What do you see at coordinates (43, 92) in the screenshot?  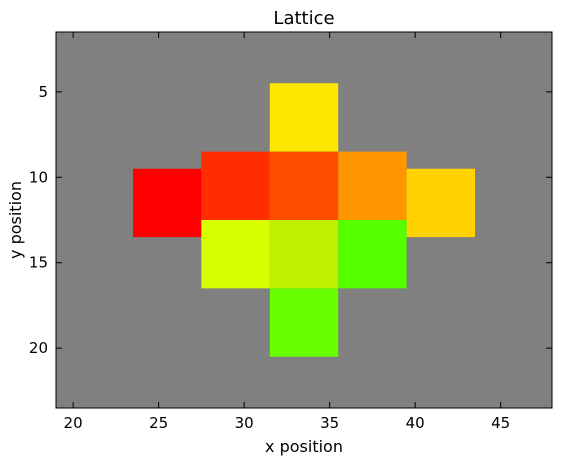 I see `tick-label: 5` at bounding box center [43, 92].